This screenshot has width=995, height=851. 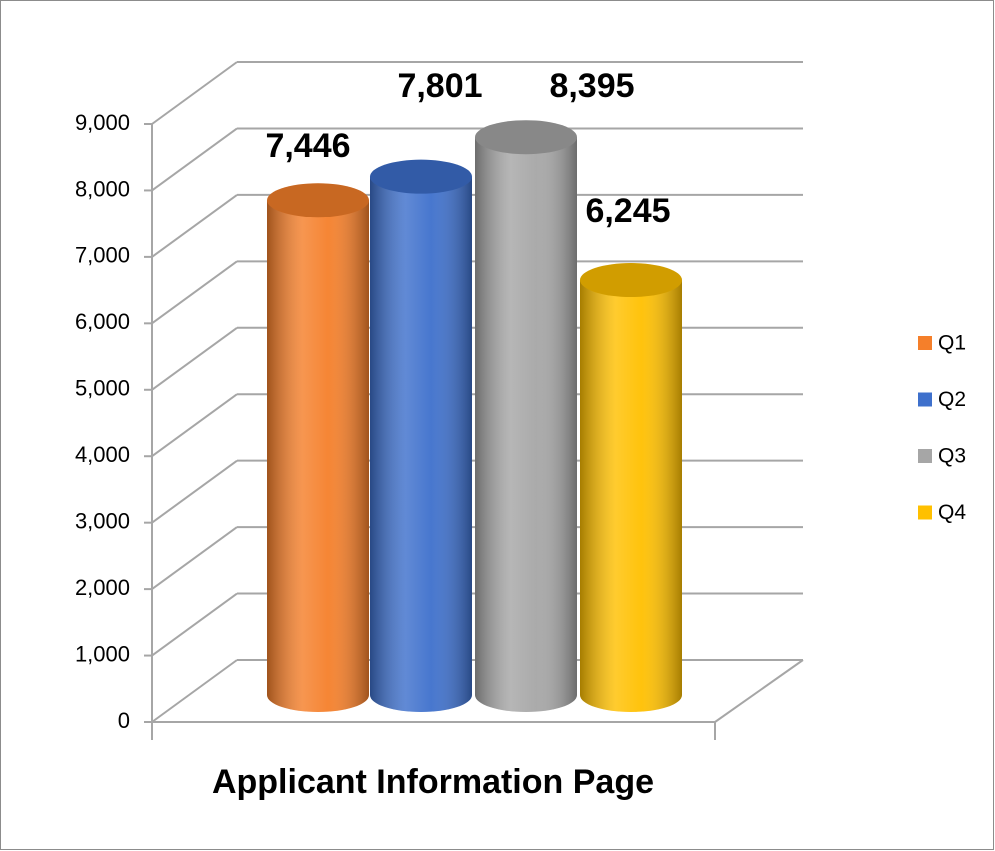 What do you see at coordinates (439, 86) in the screenshot?
I see `data-label: 7,801` at bounding box center [439, 86].